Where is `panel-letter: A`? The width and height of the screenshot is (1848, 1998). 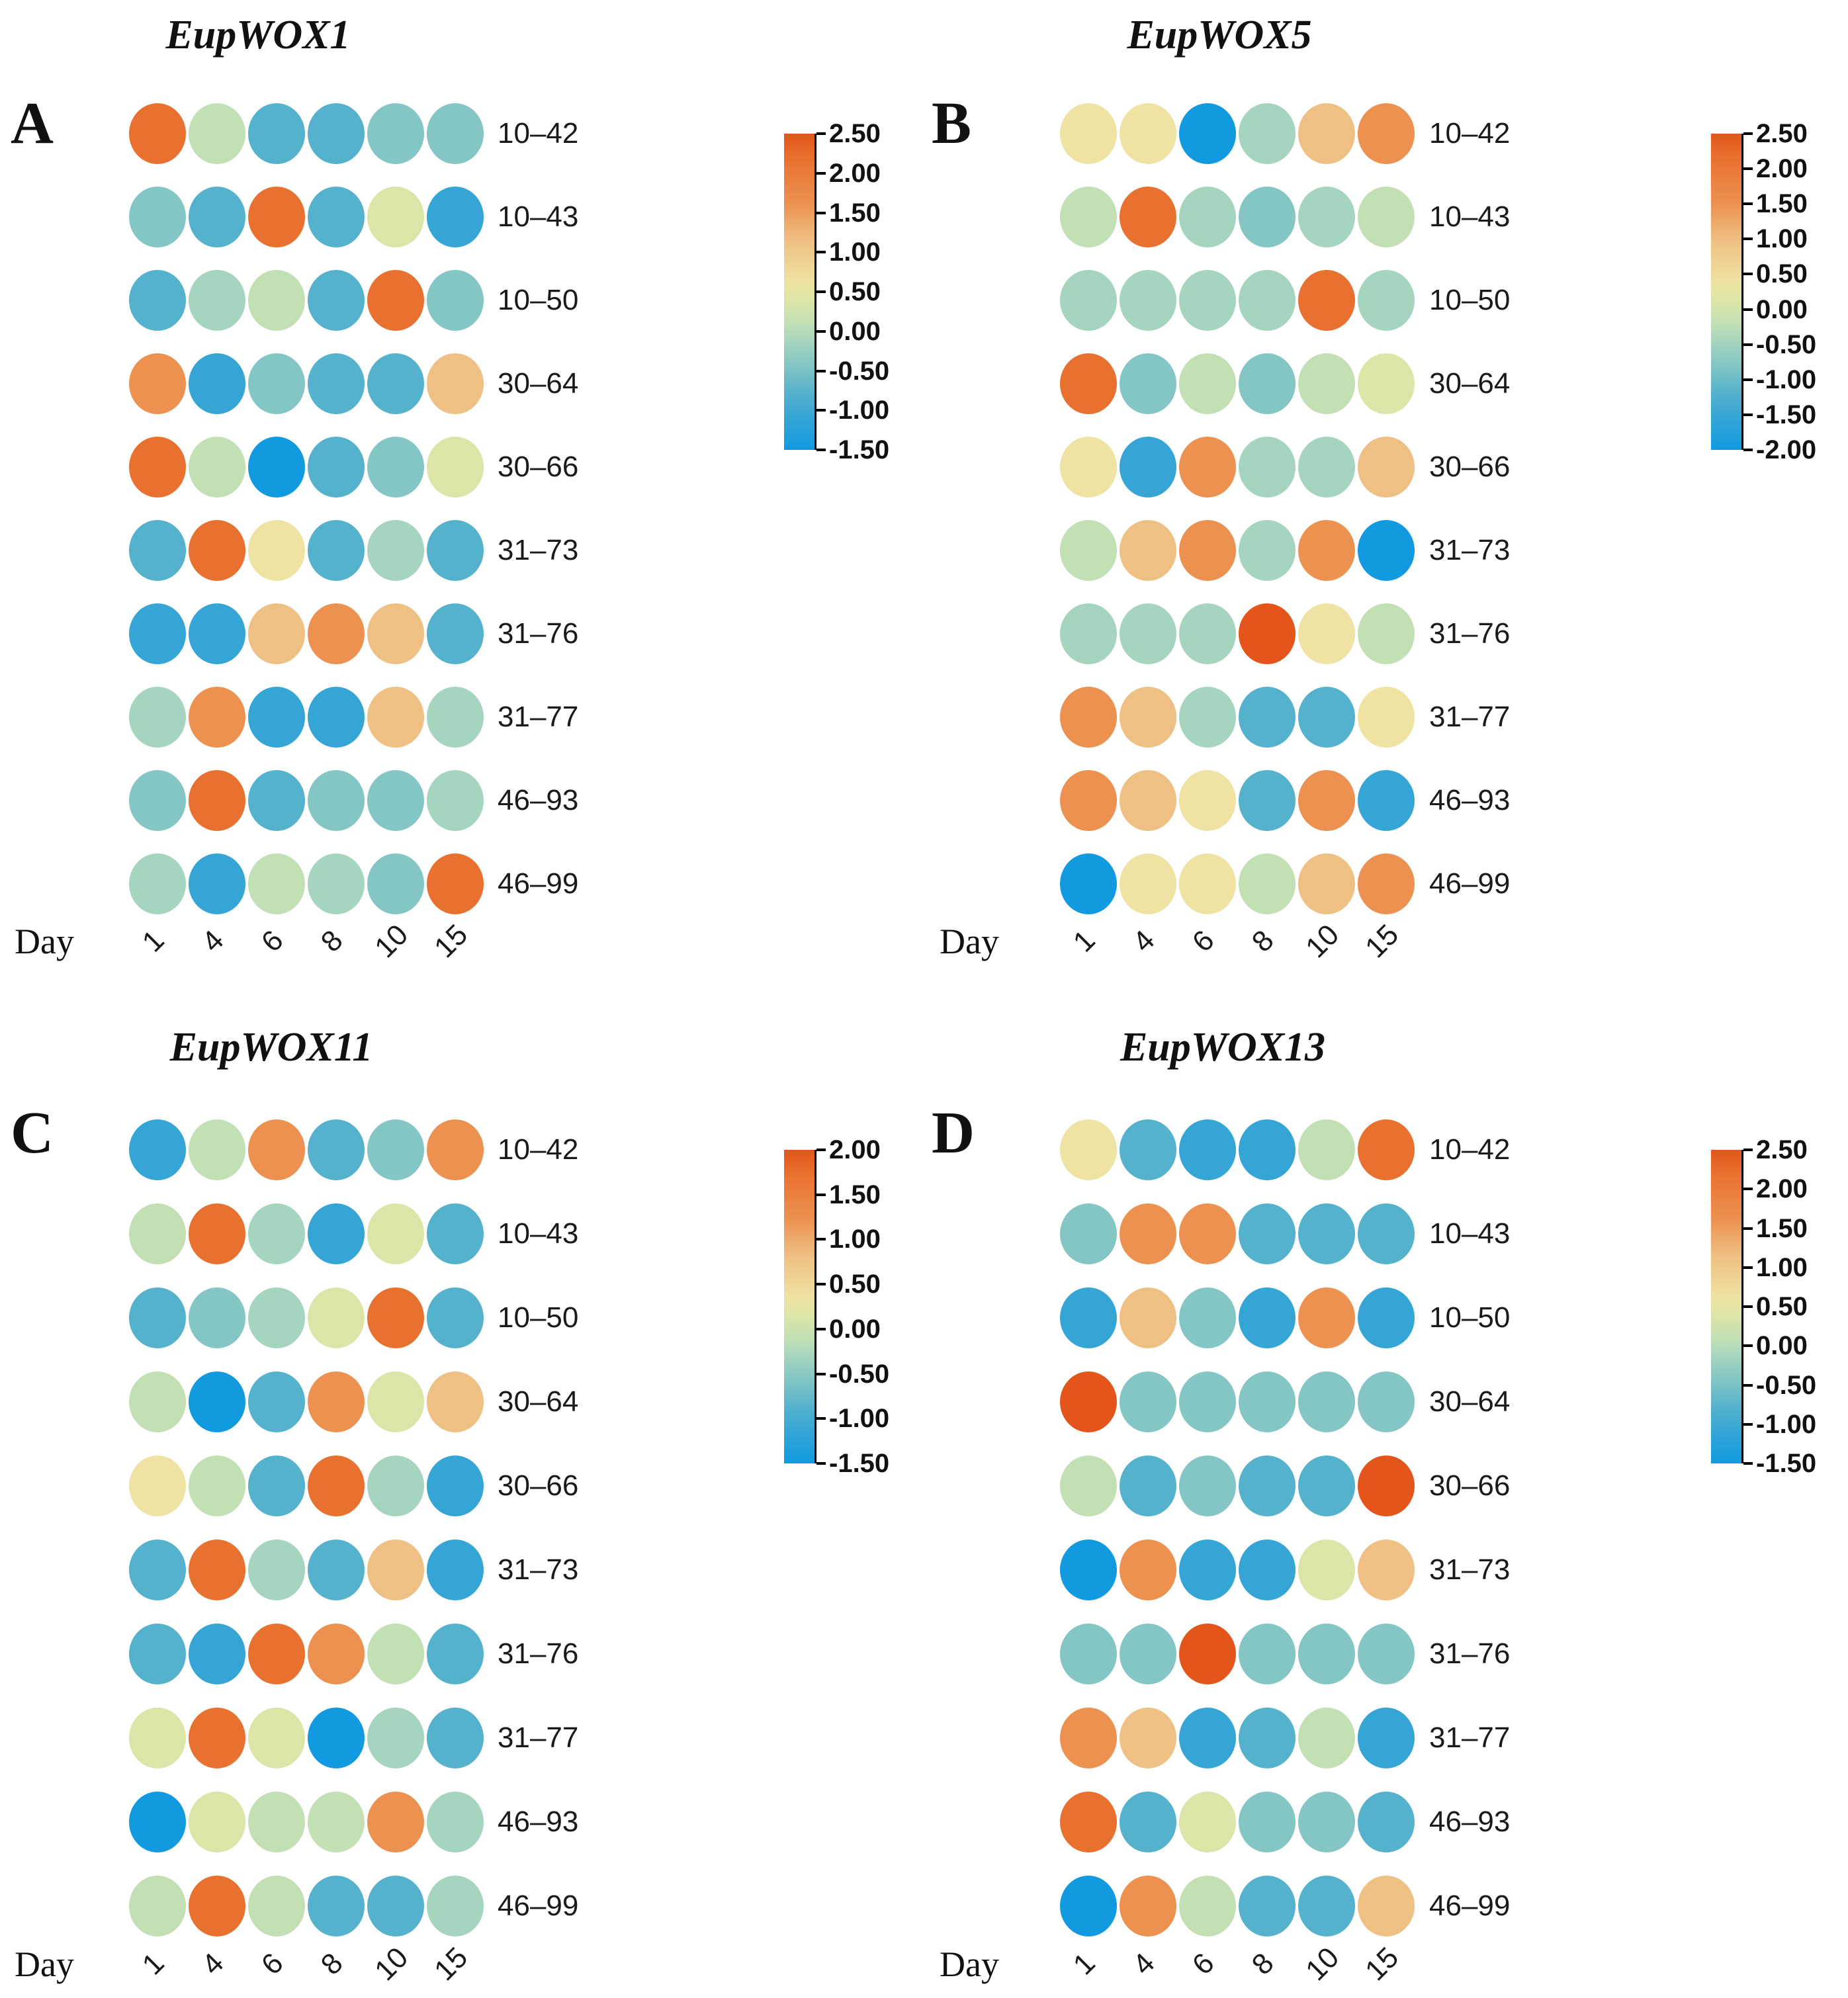
panel-letter: A is located at coordinates (32, 123).